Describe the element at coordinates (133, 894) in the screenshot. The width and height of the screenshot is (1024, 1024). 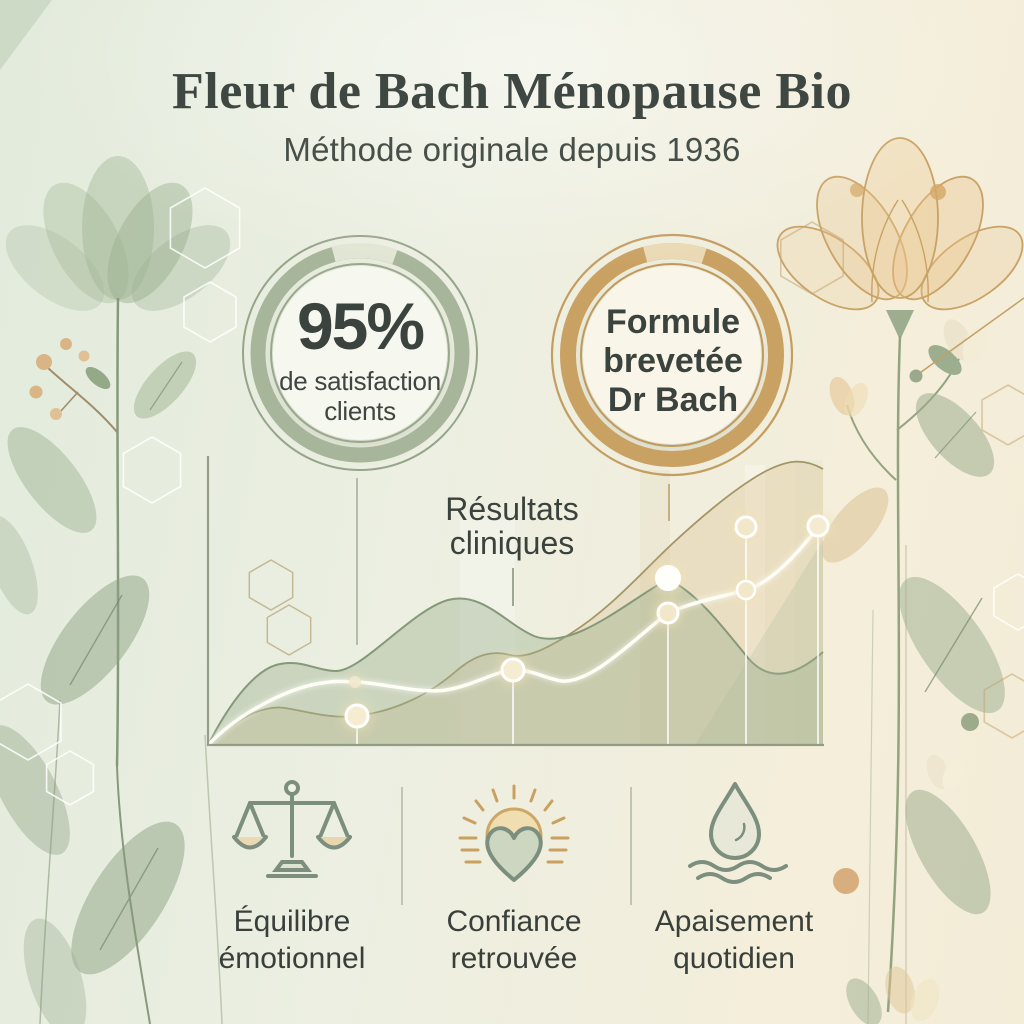
I see `lower-stem` at that location.